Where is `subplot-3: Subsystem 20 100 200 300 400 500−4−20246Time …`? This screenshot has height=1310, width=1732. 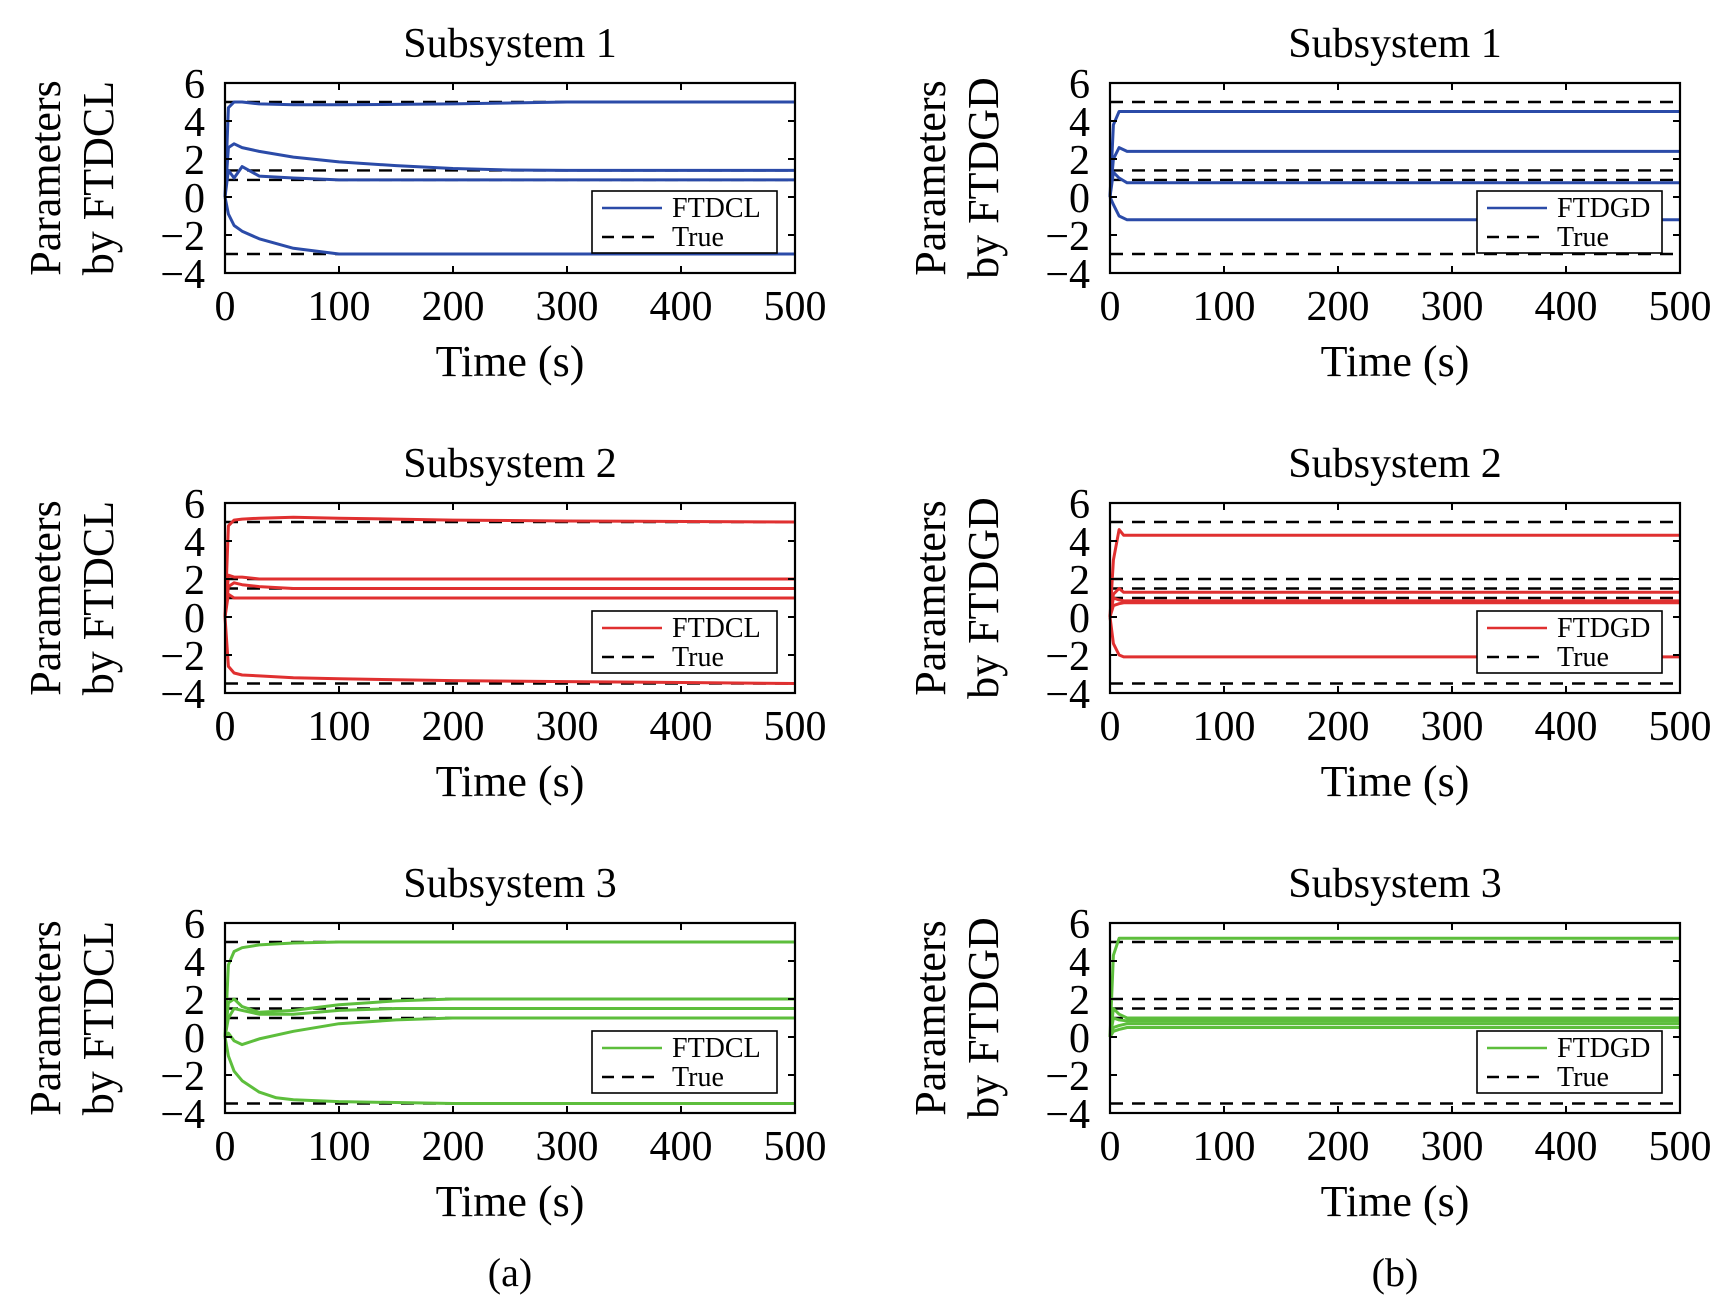 subplot-3: Subsystem 20 100 200 300 400 500−4−20246Time … is located at coordinates (424, 623).